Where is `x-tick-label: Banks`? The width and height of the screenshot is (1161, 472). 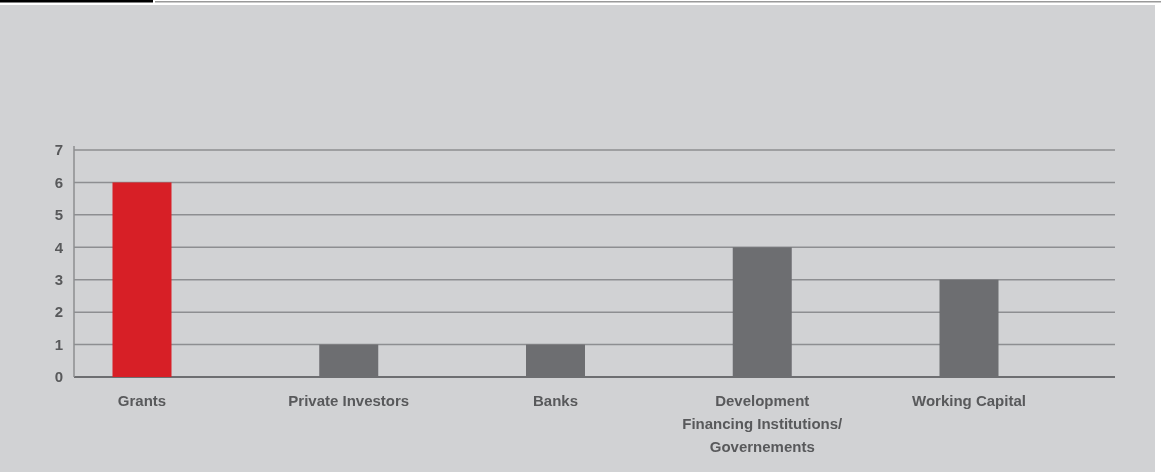
x-tick-label: Banks is located at coordinates (555, 400).